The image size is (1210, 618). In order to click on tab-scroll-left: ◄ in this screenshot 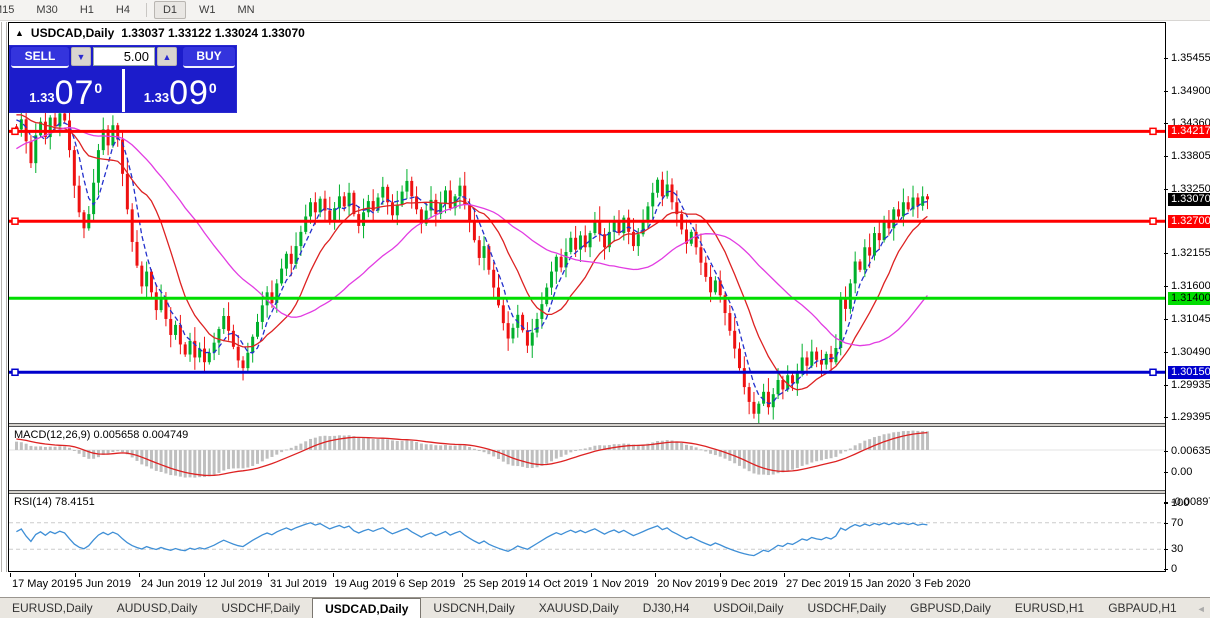, I will do `click(1201, 608)`.